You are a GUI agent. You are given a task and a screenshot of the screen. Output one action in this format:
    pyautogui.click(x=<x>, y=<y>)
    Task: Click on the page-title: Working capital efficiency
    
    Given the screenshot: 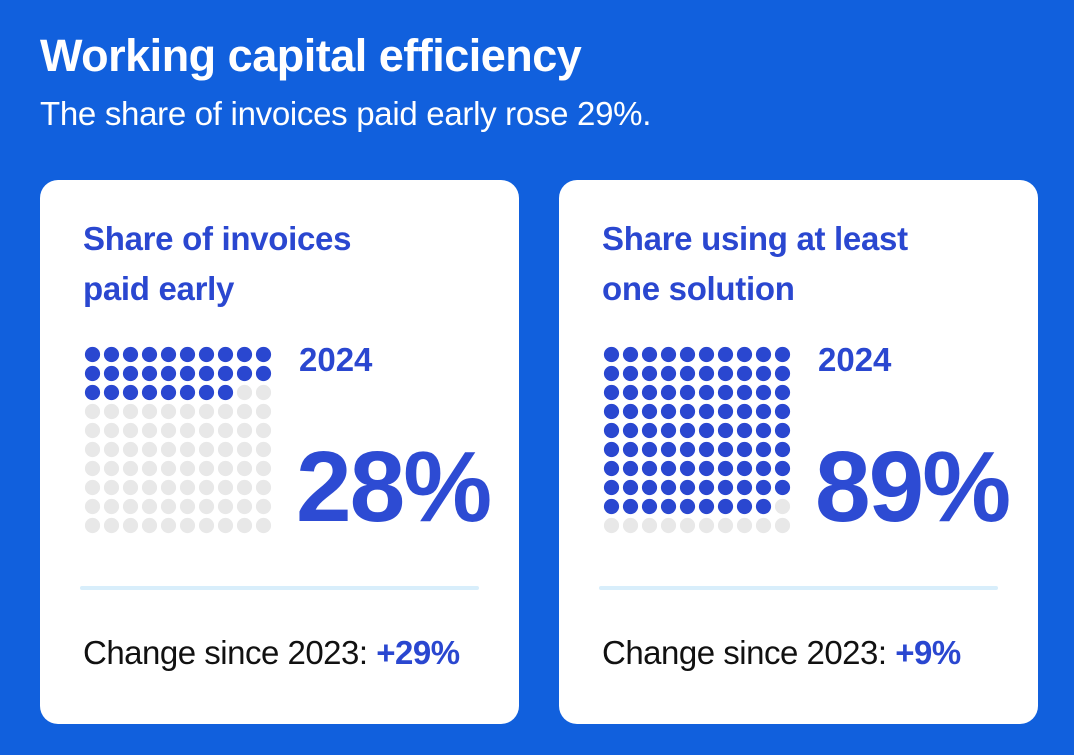 What is the action you would take?
    pyautogui.click(x=311, y=55)
    